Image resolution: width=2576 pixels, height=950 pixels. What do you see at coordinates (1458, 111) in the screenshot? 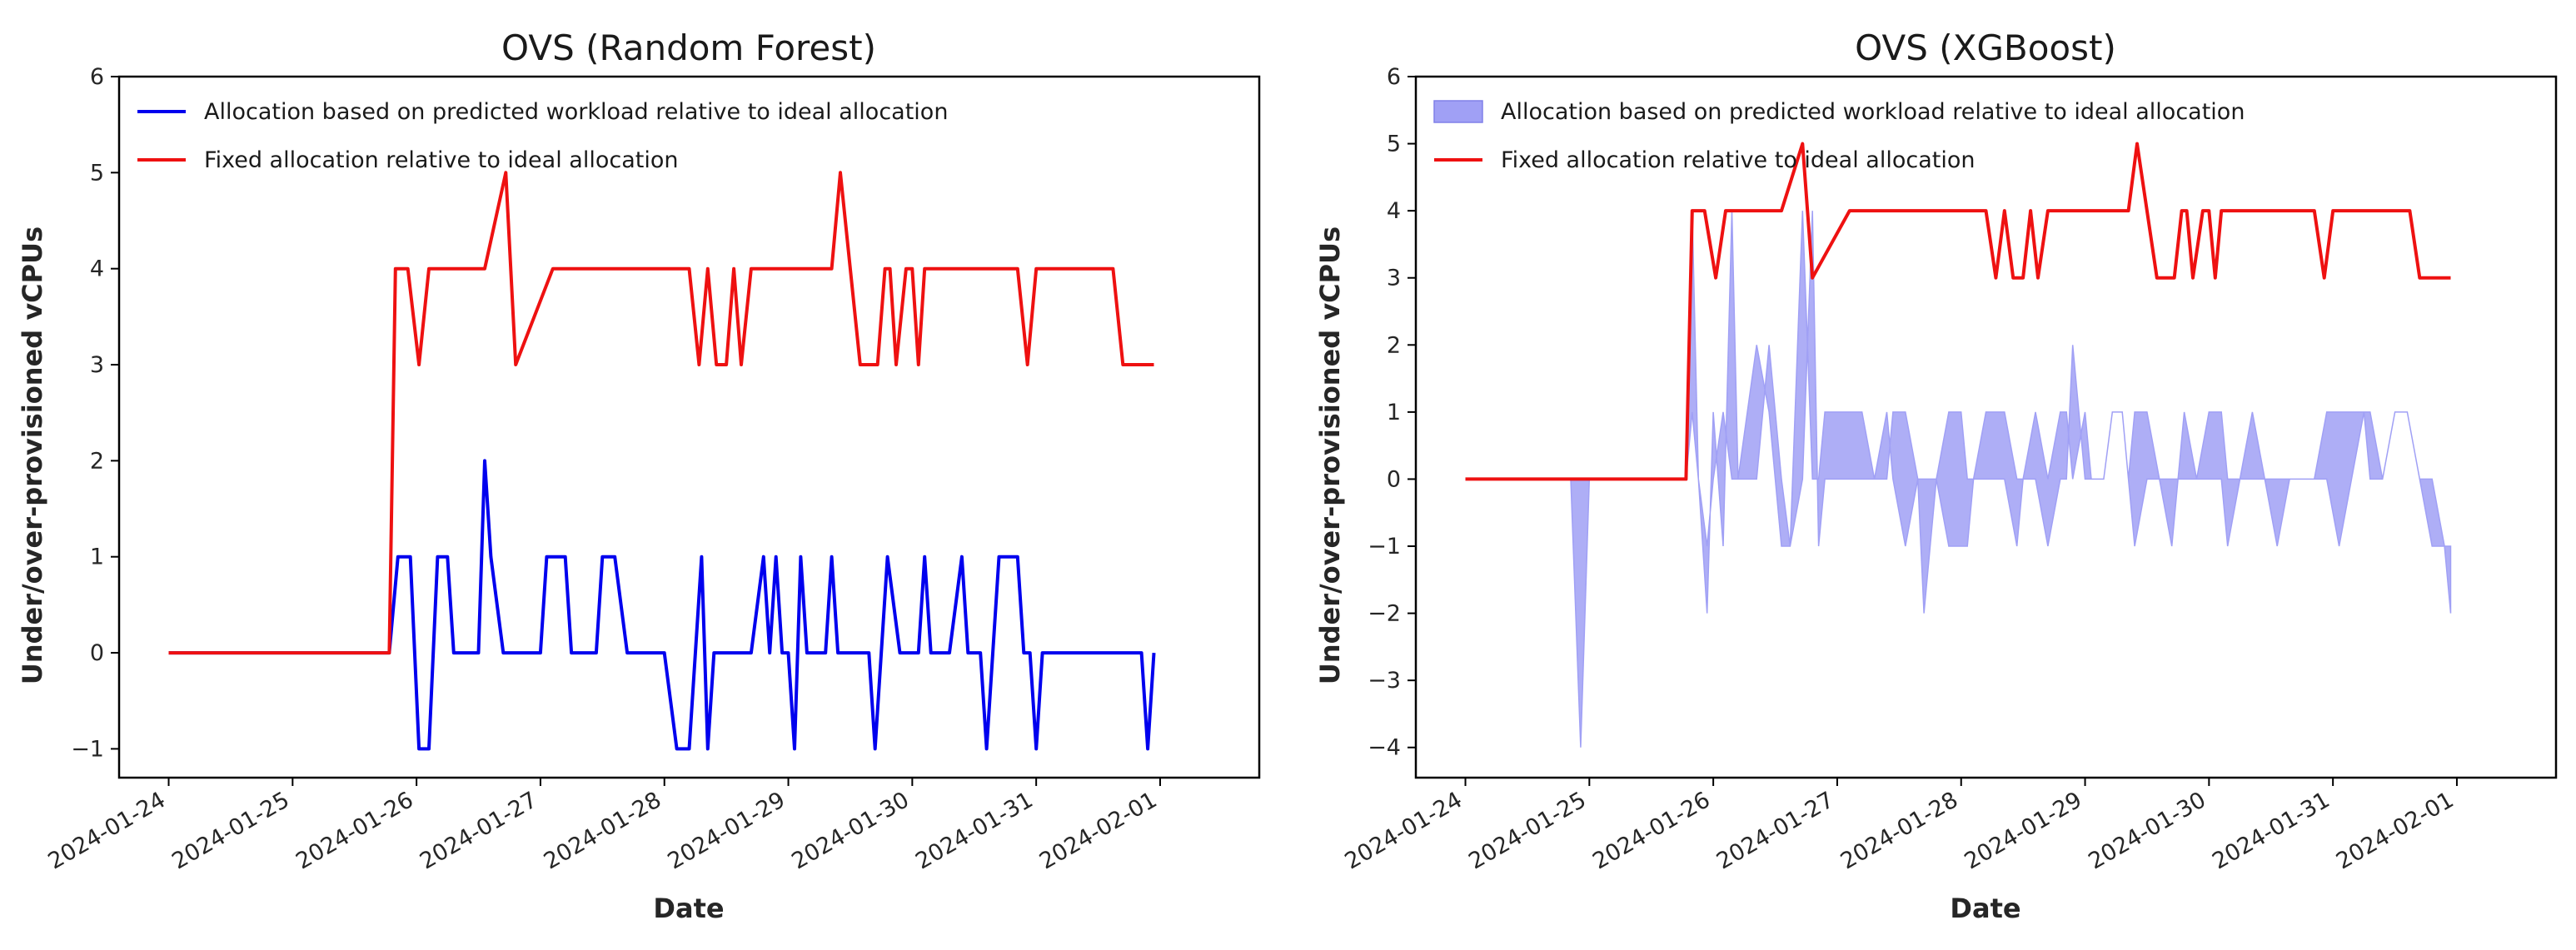
I see `legend-swatch-patch` at bounding box center [1458, 111].